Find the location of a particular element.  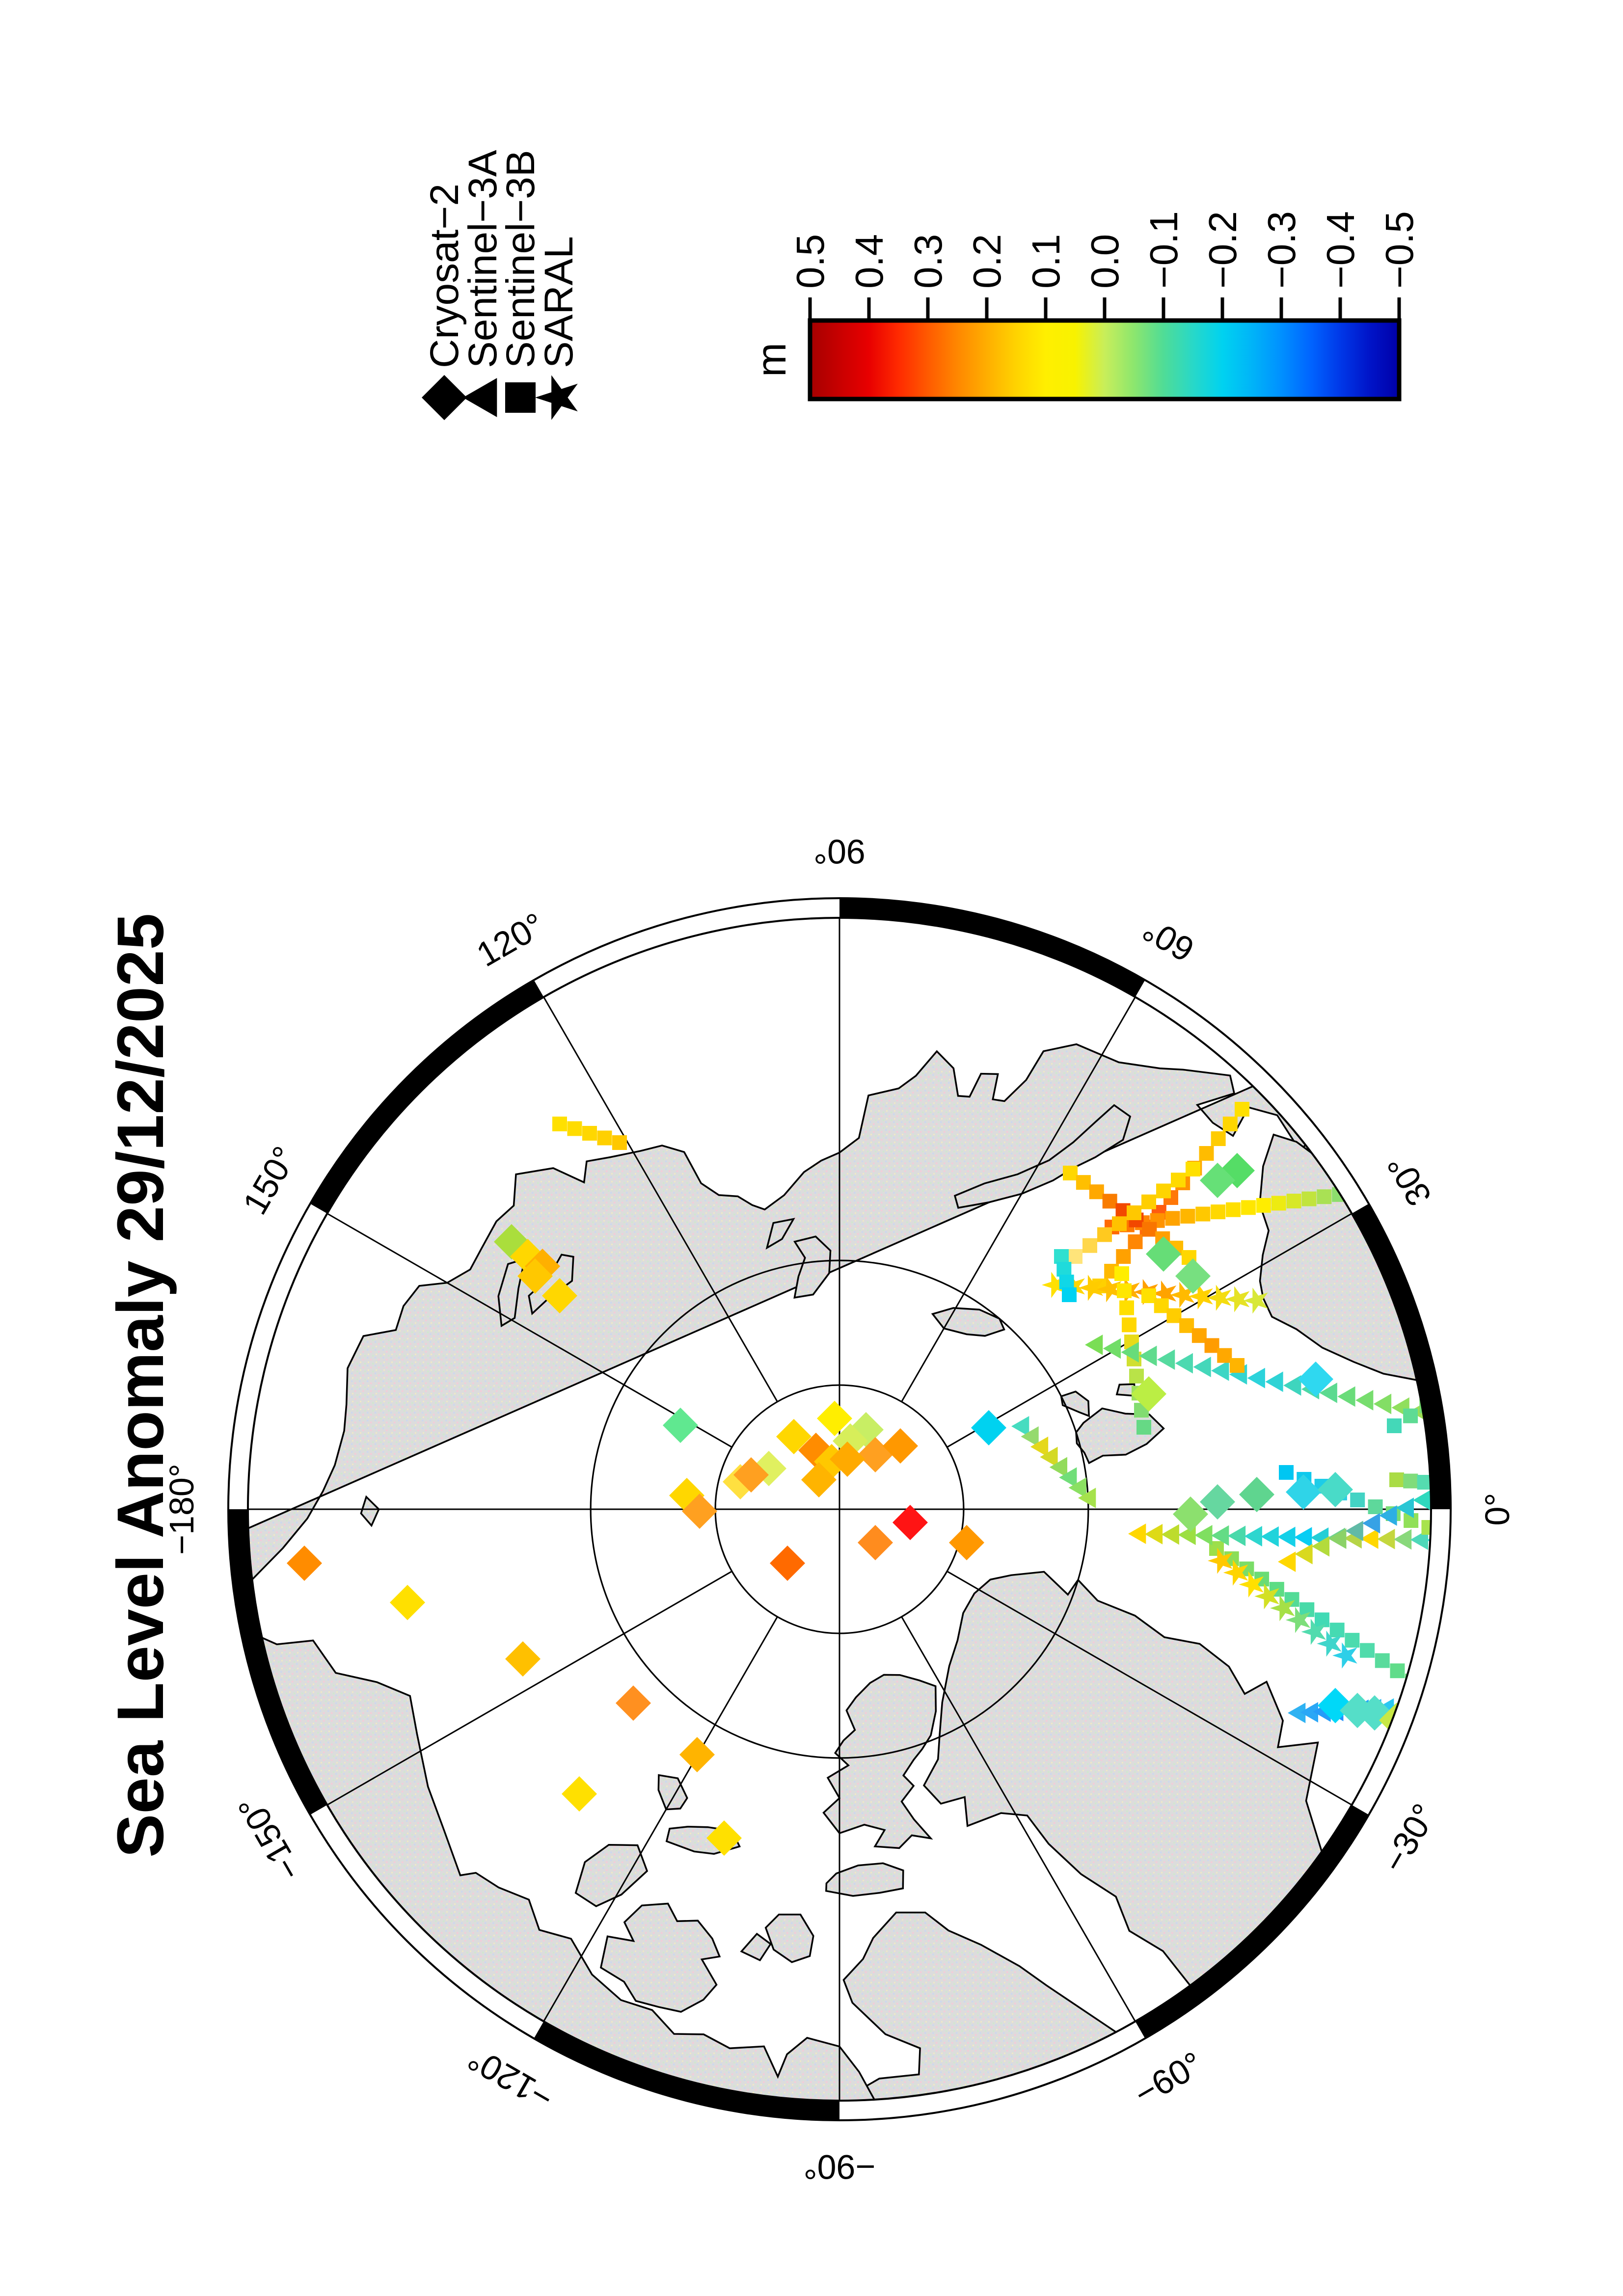

coastline-somerset is located at coordinates (789, 1938).